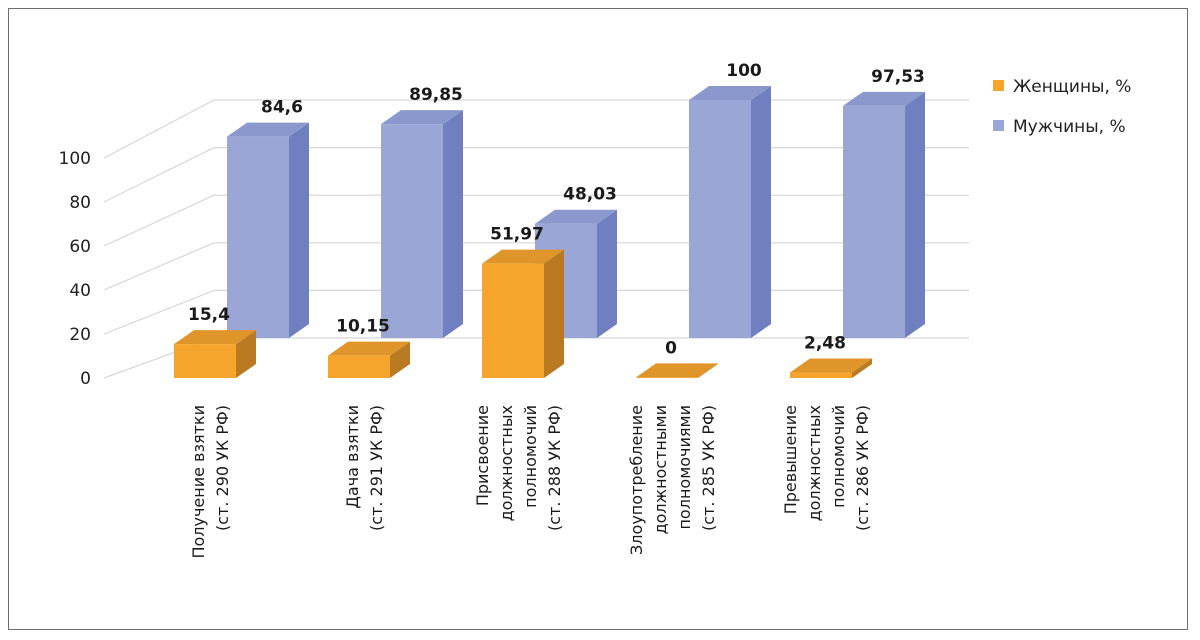  What do you see at coordinates (660, 469) in the screenshot?
I see `category-label: должностными` at bounding box center [660, 469].